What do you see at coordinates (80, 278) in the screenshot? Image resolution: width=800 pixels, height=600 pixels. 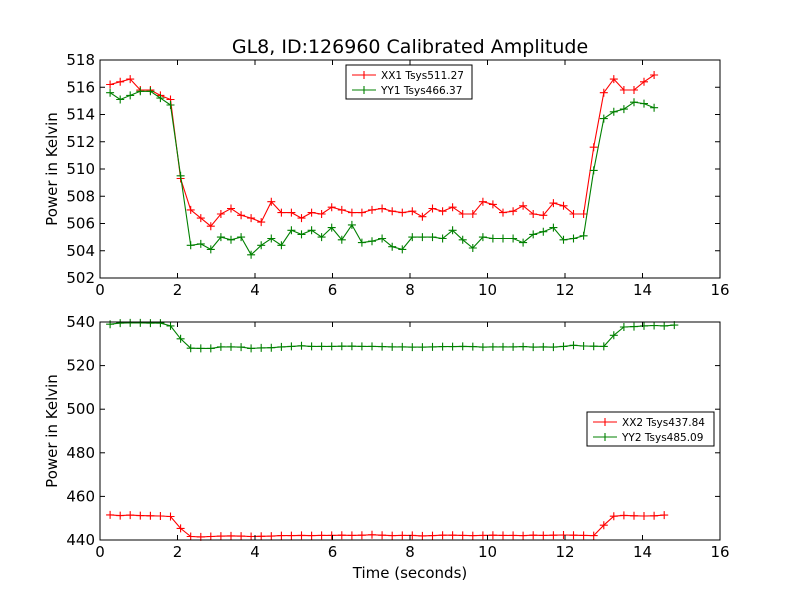 I see `y-tick-label: 502` at bounding box center [80, 278].